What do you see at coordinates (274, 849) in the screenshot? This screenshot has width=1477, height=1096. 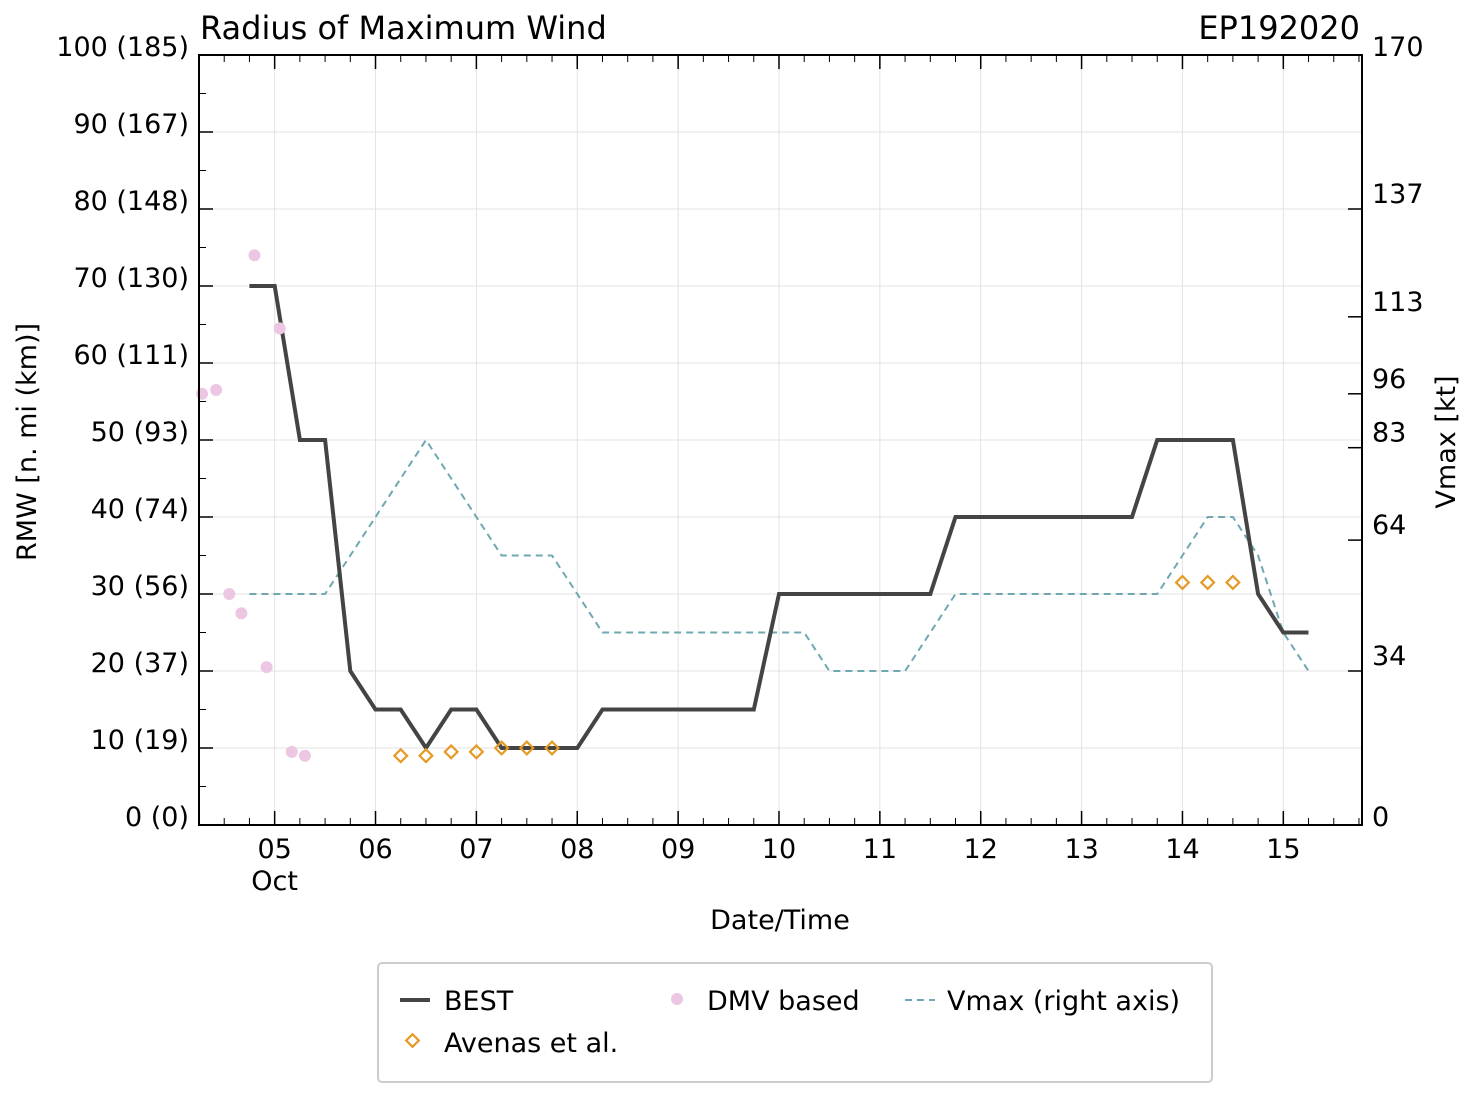 I see `x-tick-label: 05` at bounding box center [274, 849].